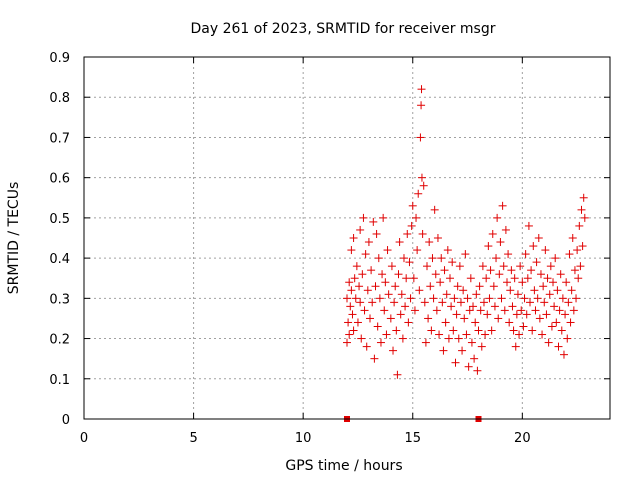 The image size is (640, 480). What do you see at coordinates (412, 438) in the screenshot?
I see `x-tick-label: 15` at bounding box center [412, 438].